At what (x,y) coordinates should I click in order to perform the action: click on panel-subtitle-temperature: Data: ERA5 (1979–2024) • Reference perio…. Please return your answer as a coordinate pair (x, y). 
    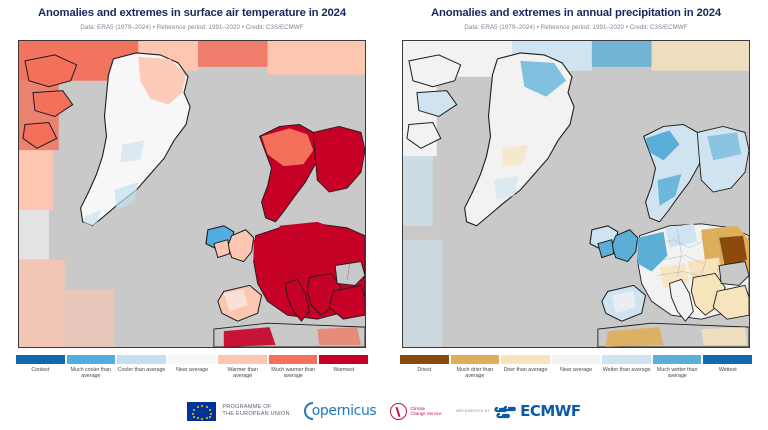
    Looking at the image, I should click on (192, 27).